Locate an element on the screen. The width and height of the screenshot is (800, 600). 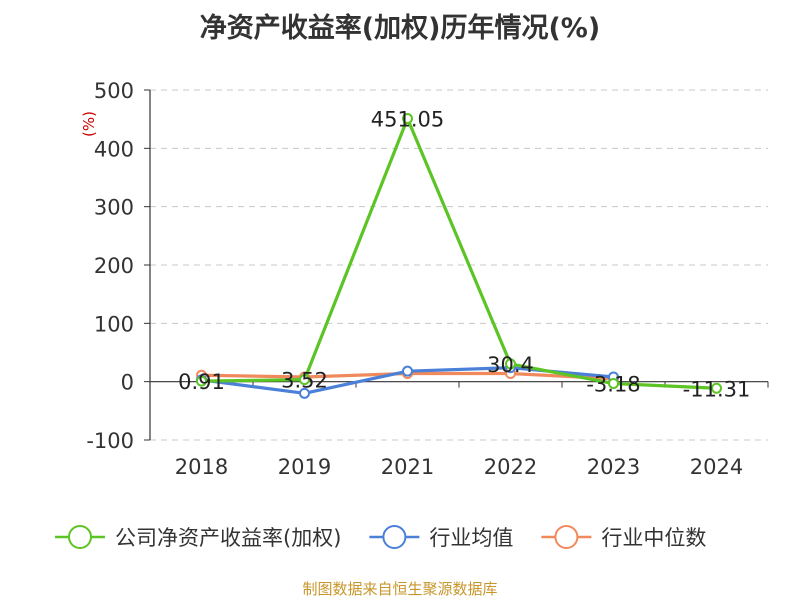
source-note: 制图数据来自恒生聚源数据库 is located at coordinates (400, 589).